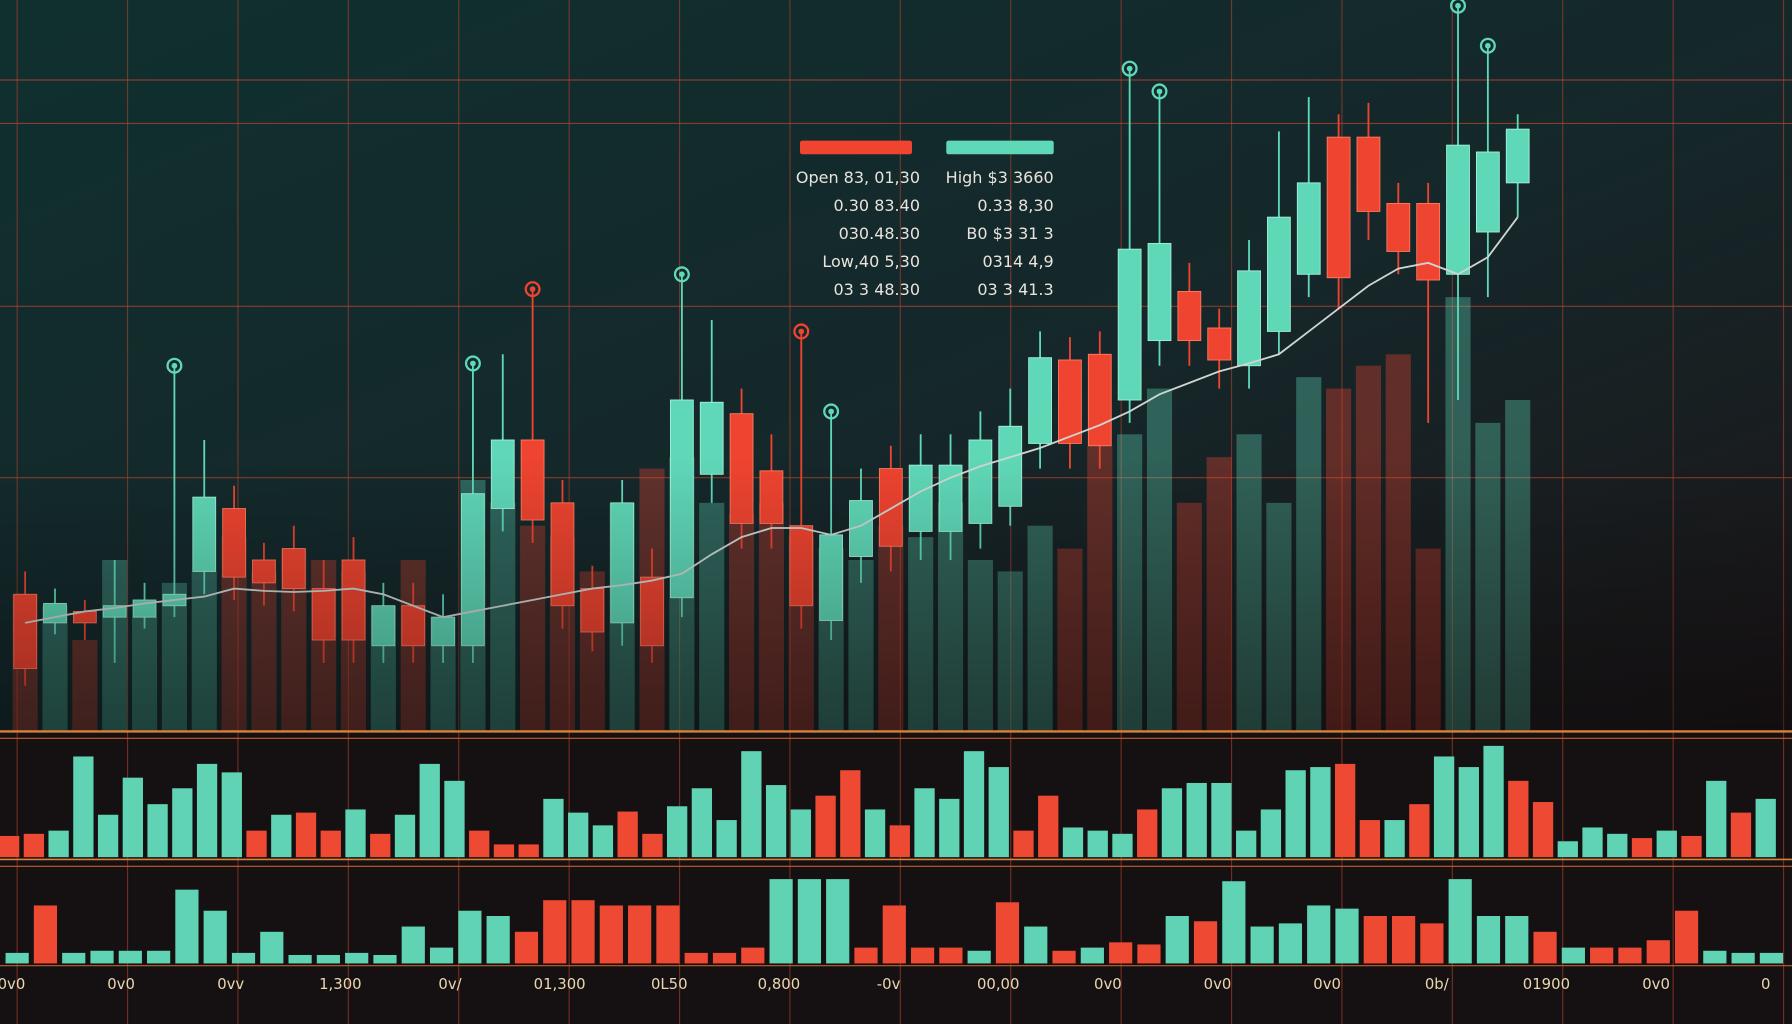 This screenshot has height=1024, width=1792. What do you see at coordinates (889, 984) in the screenshot?
I see `x-tick-label: -0v` at bounding box center [889, 984].